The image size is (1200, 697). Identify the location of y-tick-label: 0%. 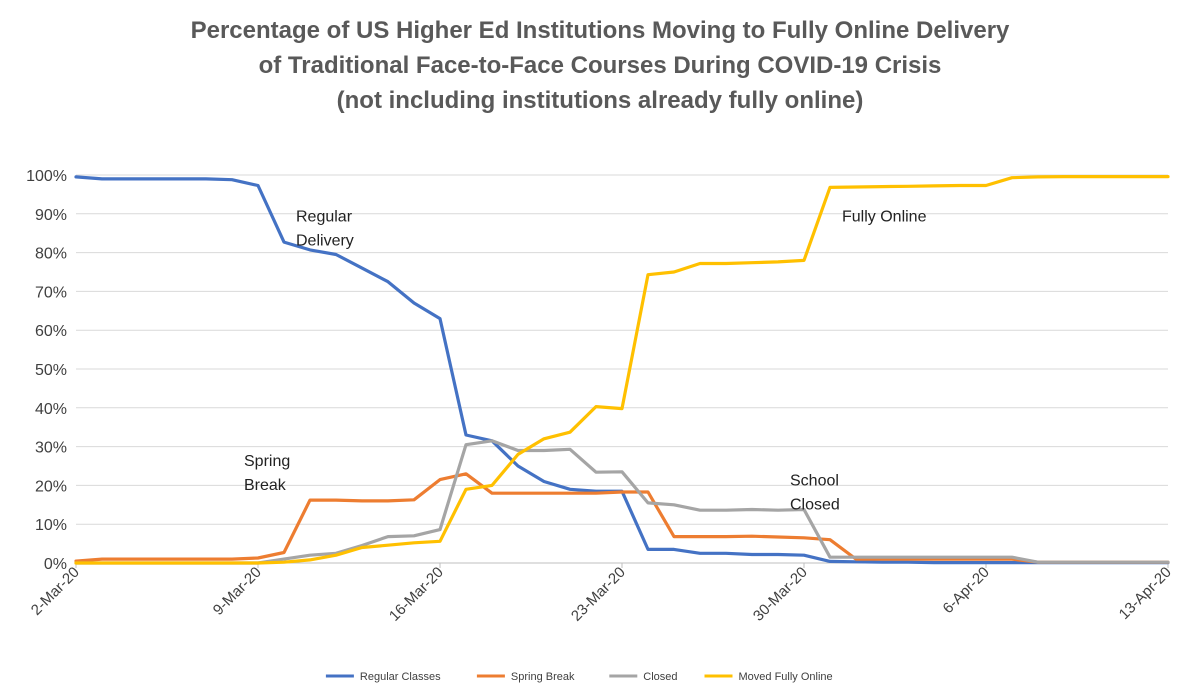
(55, 564).